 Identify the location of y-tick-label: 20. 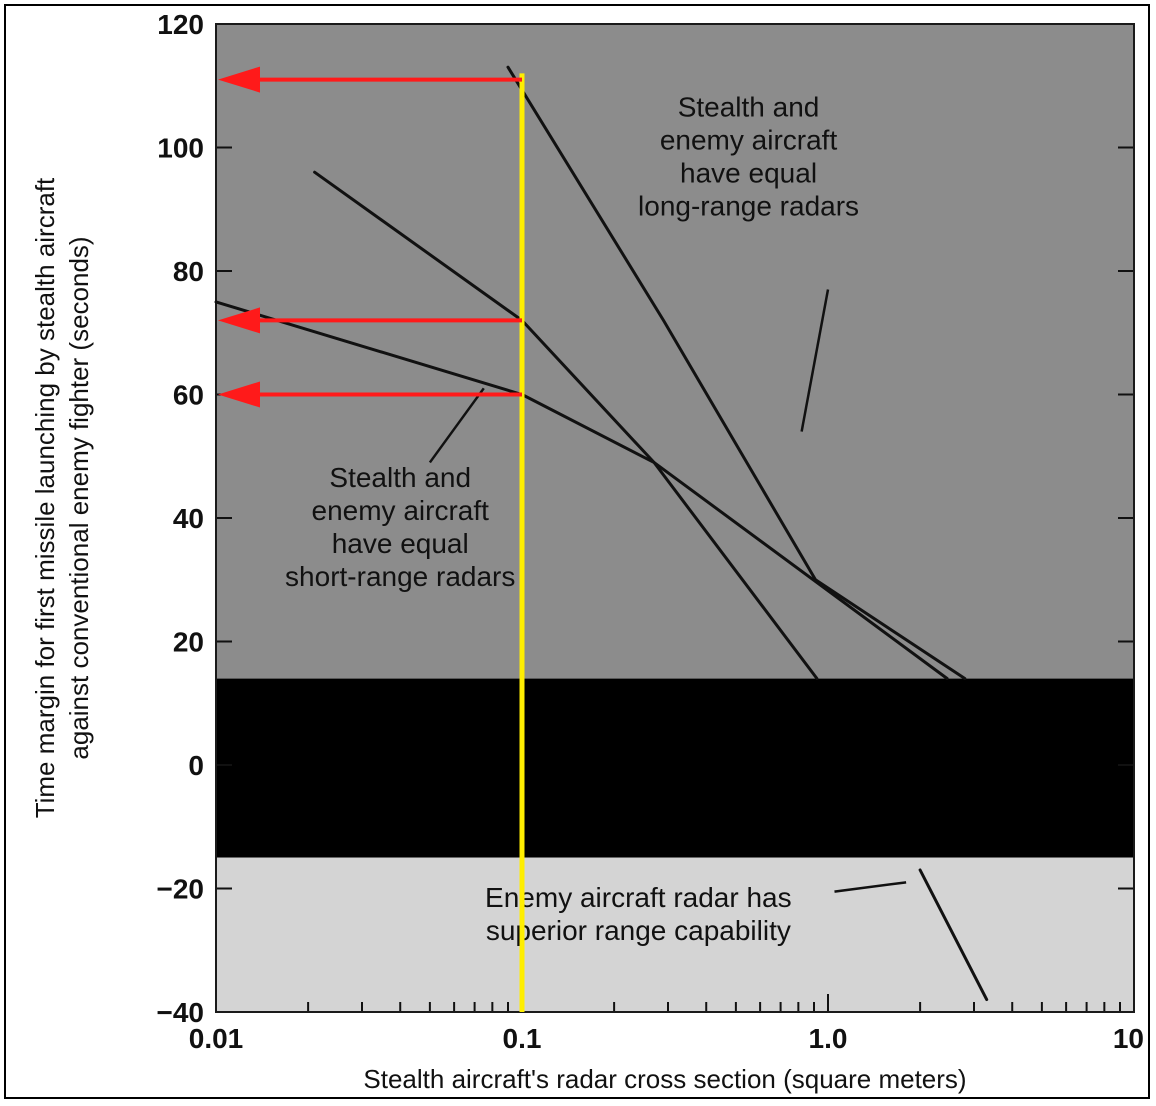
(188, 642).